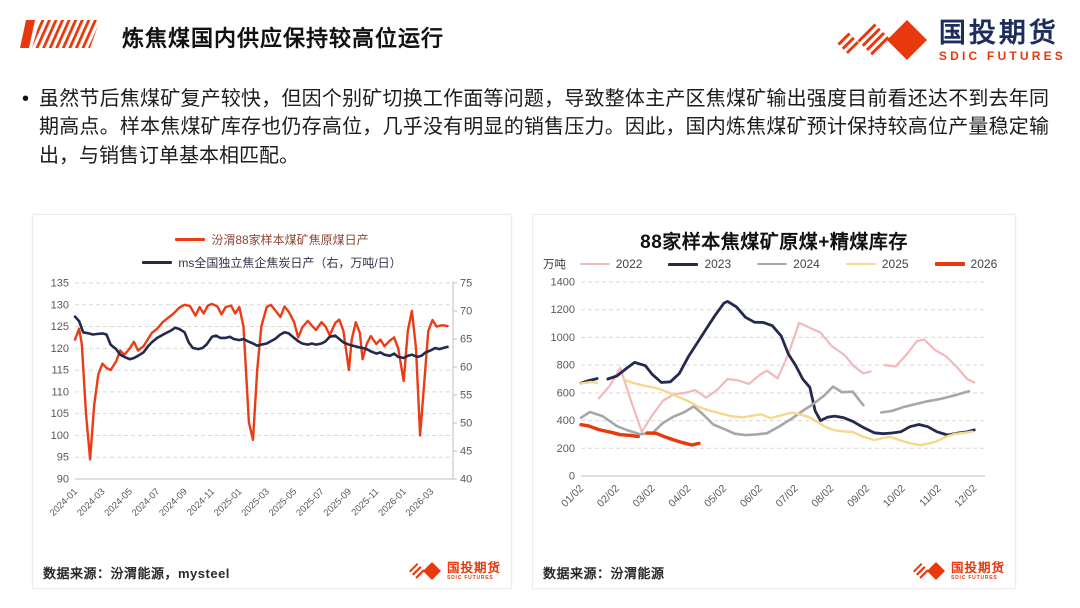  I want to click on legend-item-2026: 2026, so click(966, 264).